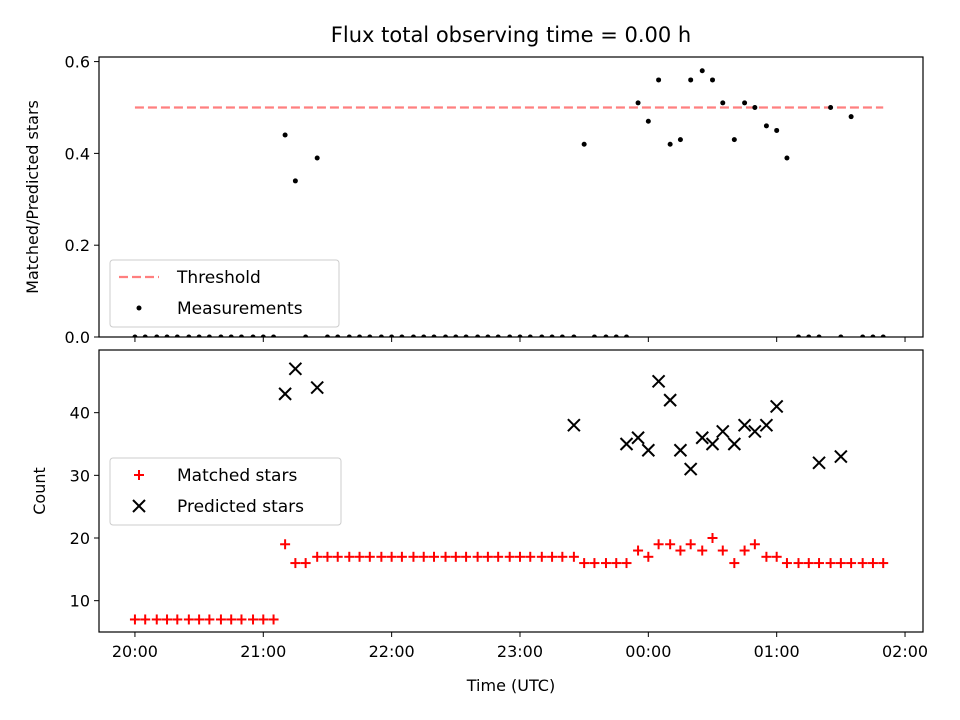 This screenshot has width=960, height=720. I want to click on legend: Threshold Measurements, so click(224, 293).